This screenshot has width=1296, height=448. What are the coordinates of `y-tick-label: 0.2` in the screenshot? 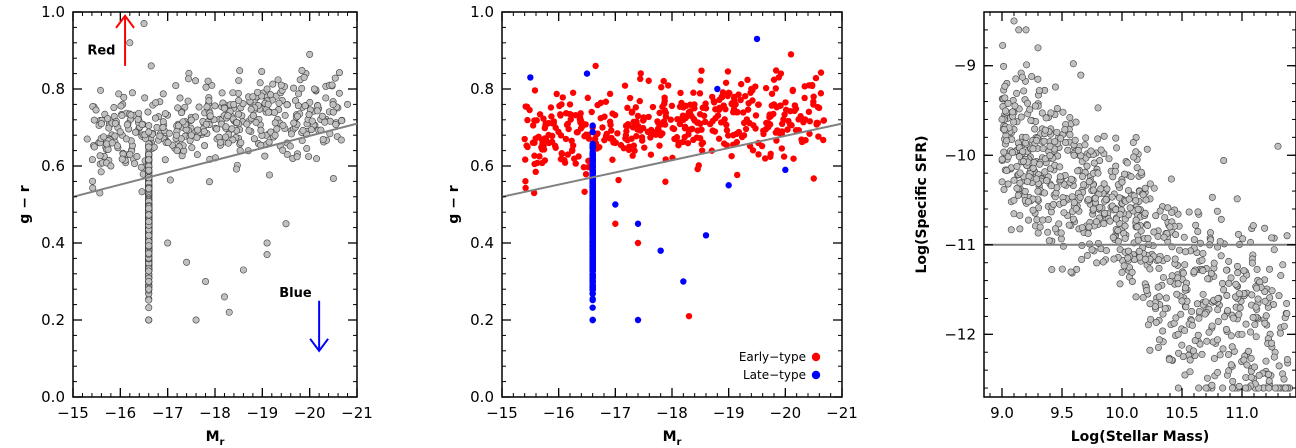 It's located at (482, 320).